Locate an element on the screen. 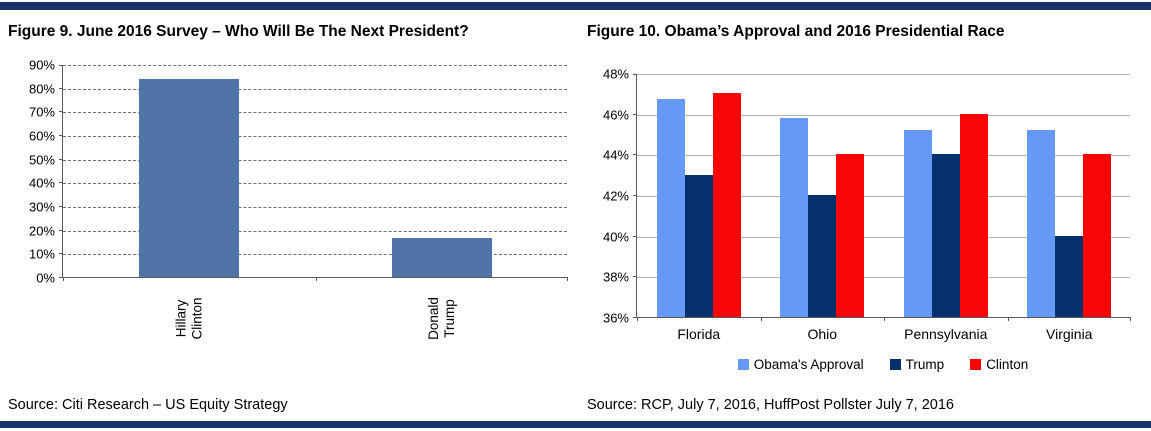 The width and height of the screenshot is (1151, 431). category-label: Ohio is located at coordinates (822, 334).